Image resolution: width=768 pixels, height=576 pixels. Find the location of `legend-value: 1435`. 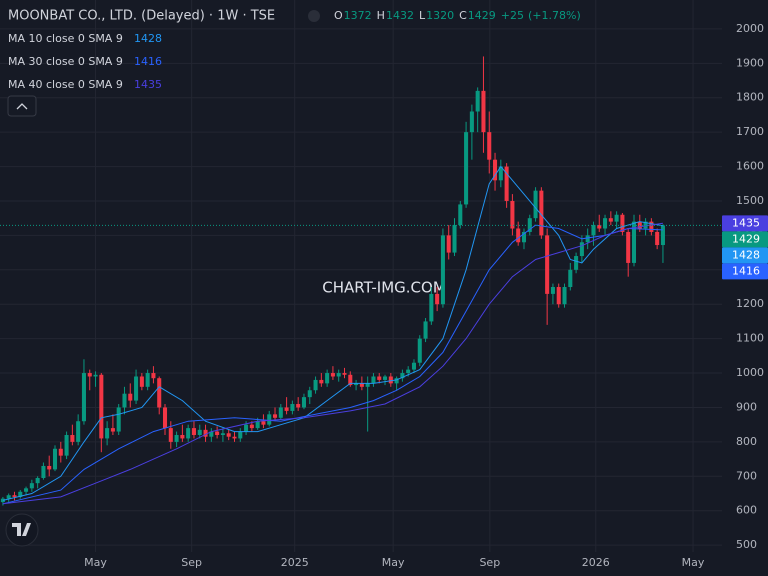

legend-value: 1435 is located at coordinates (148, 84).